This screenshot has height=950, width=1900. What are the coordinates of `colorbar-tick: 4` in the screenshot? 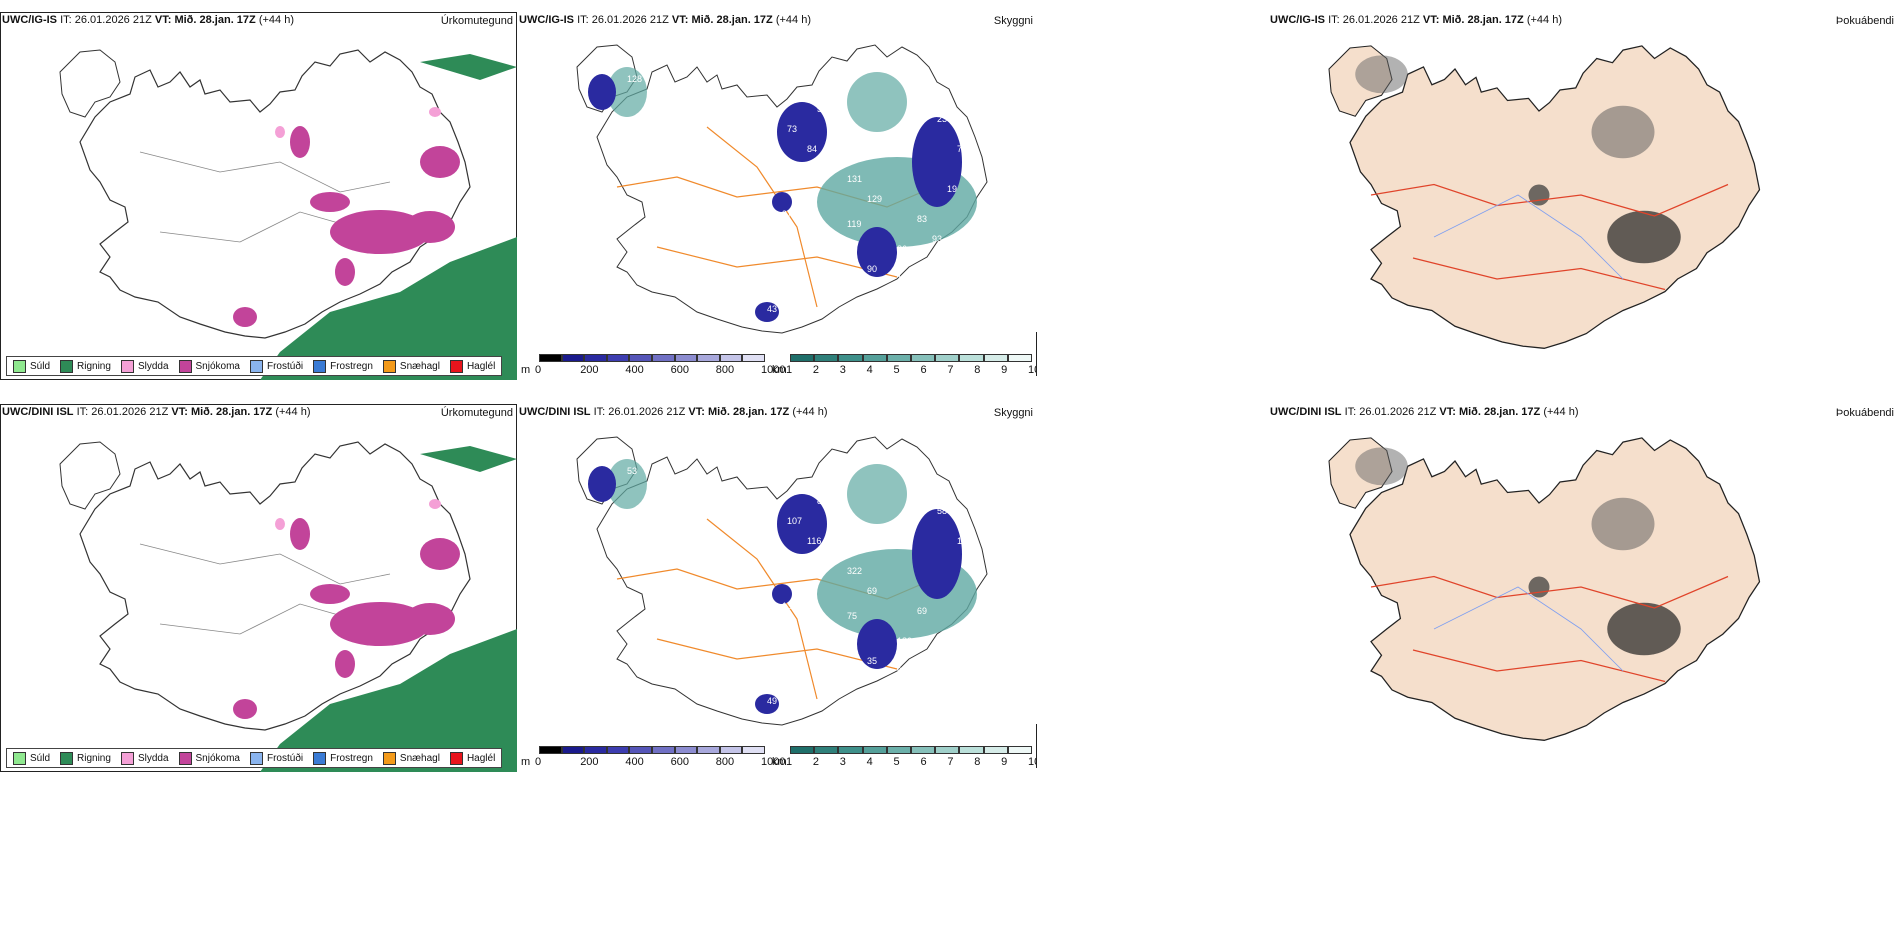 It's located at (869, 370).